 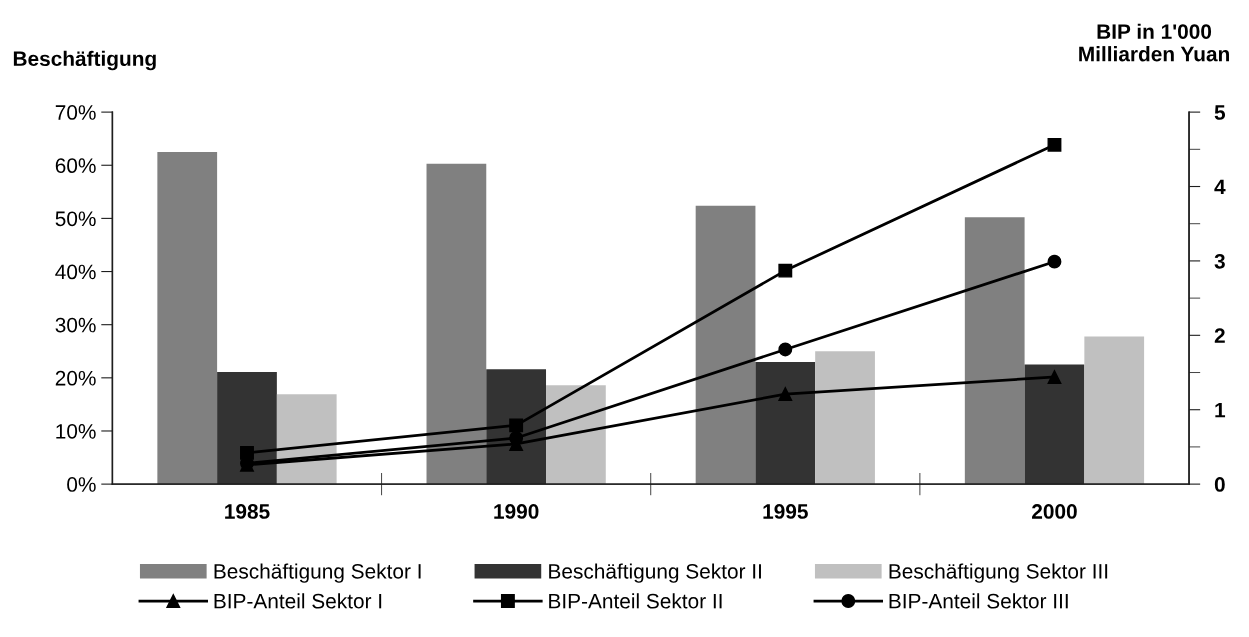 What do you see at coordinates (1220, 112) in the screenshot?
I see `y2-tick-label: 5` at bounding box center [1220, 112].